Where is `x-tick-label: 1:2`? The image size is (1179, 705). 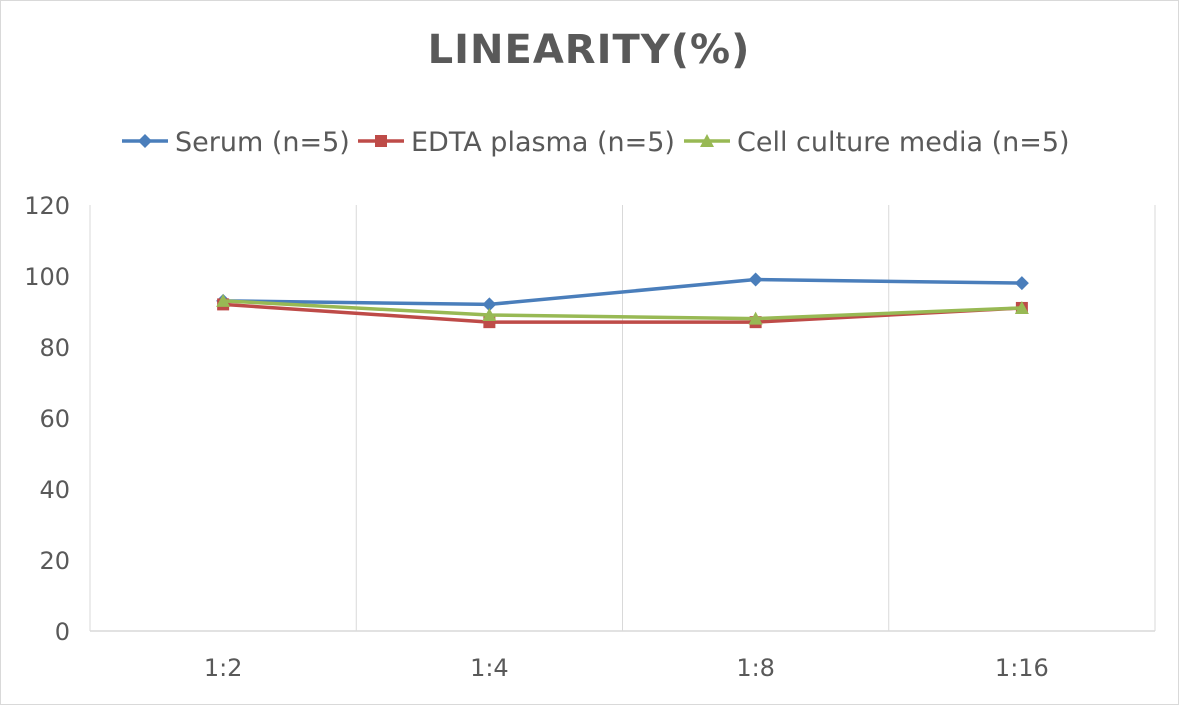 x-tick-label: 1:2 is located at coordinates (223, 668).